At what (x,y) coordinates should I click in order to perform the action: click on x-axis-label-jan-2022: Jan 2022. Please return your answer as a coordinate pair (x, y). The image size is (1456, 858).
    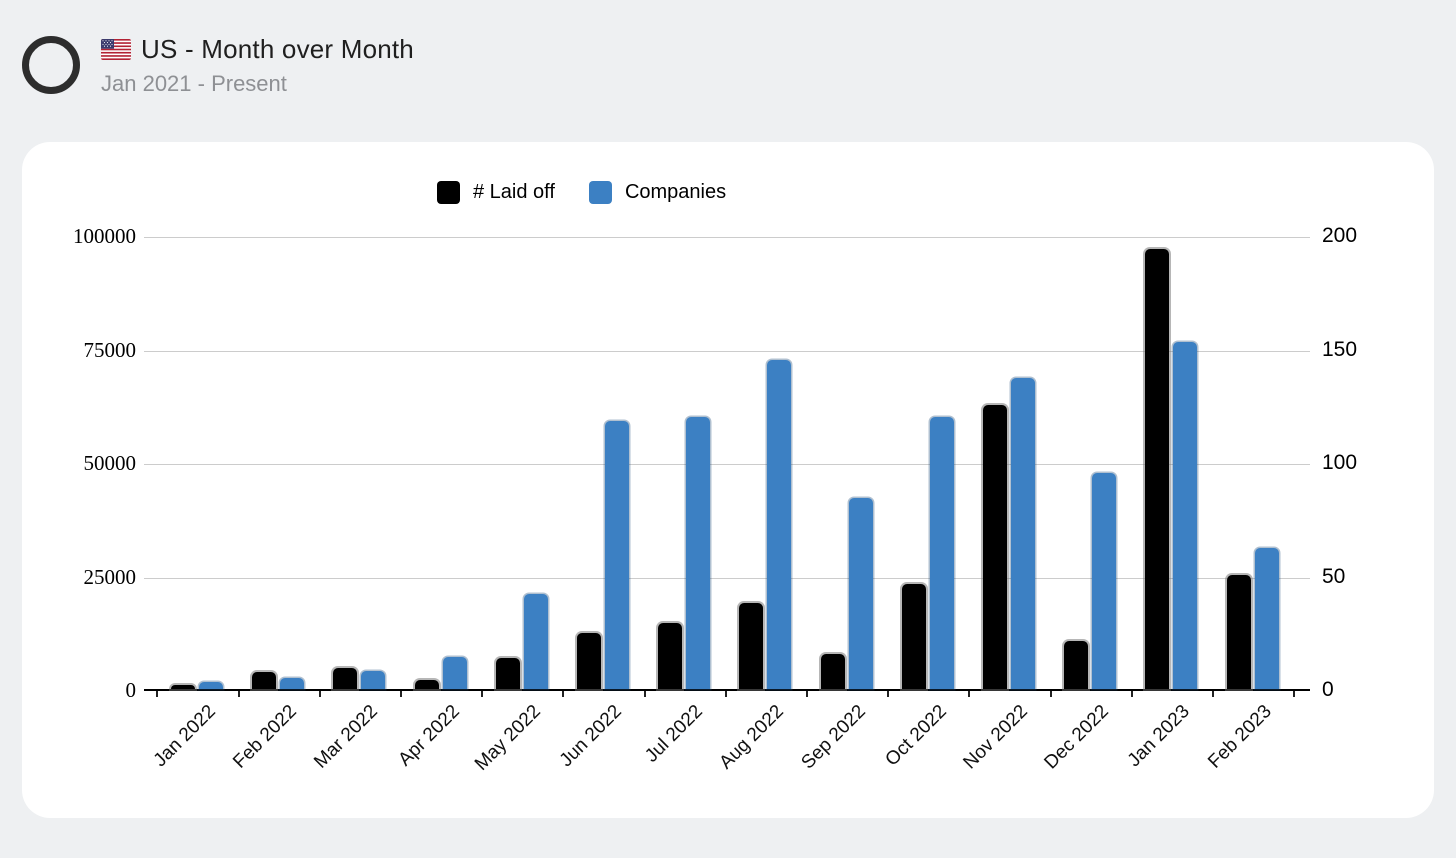
    Looking at the image, I should click on (184, 736).